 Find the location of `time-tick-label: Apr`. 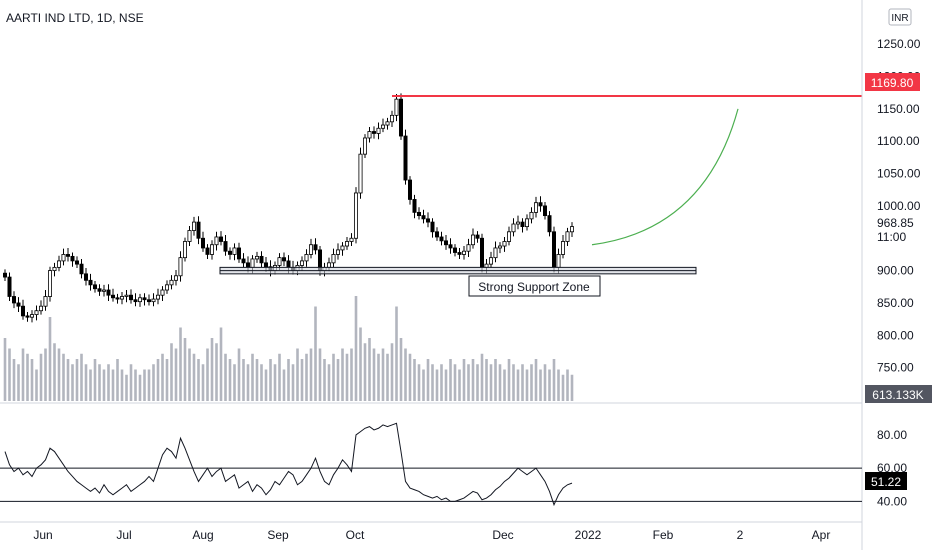

time-tick-label: Apr is located at coordinates (821, 535).